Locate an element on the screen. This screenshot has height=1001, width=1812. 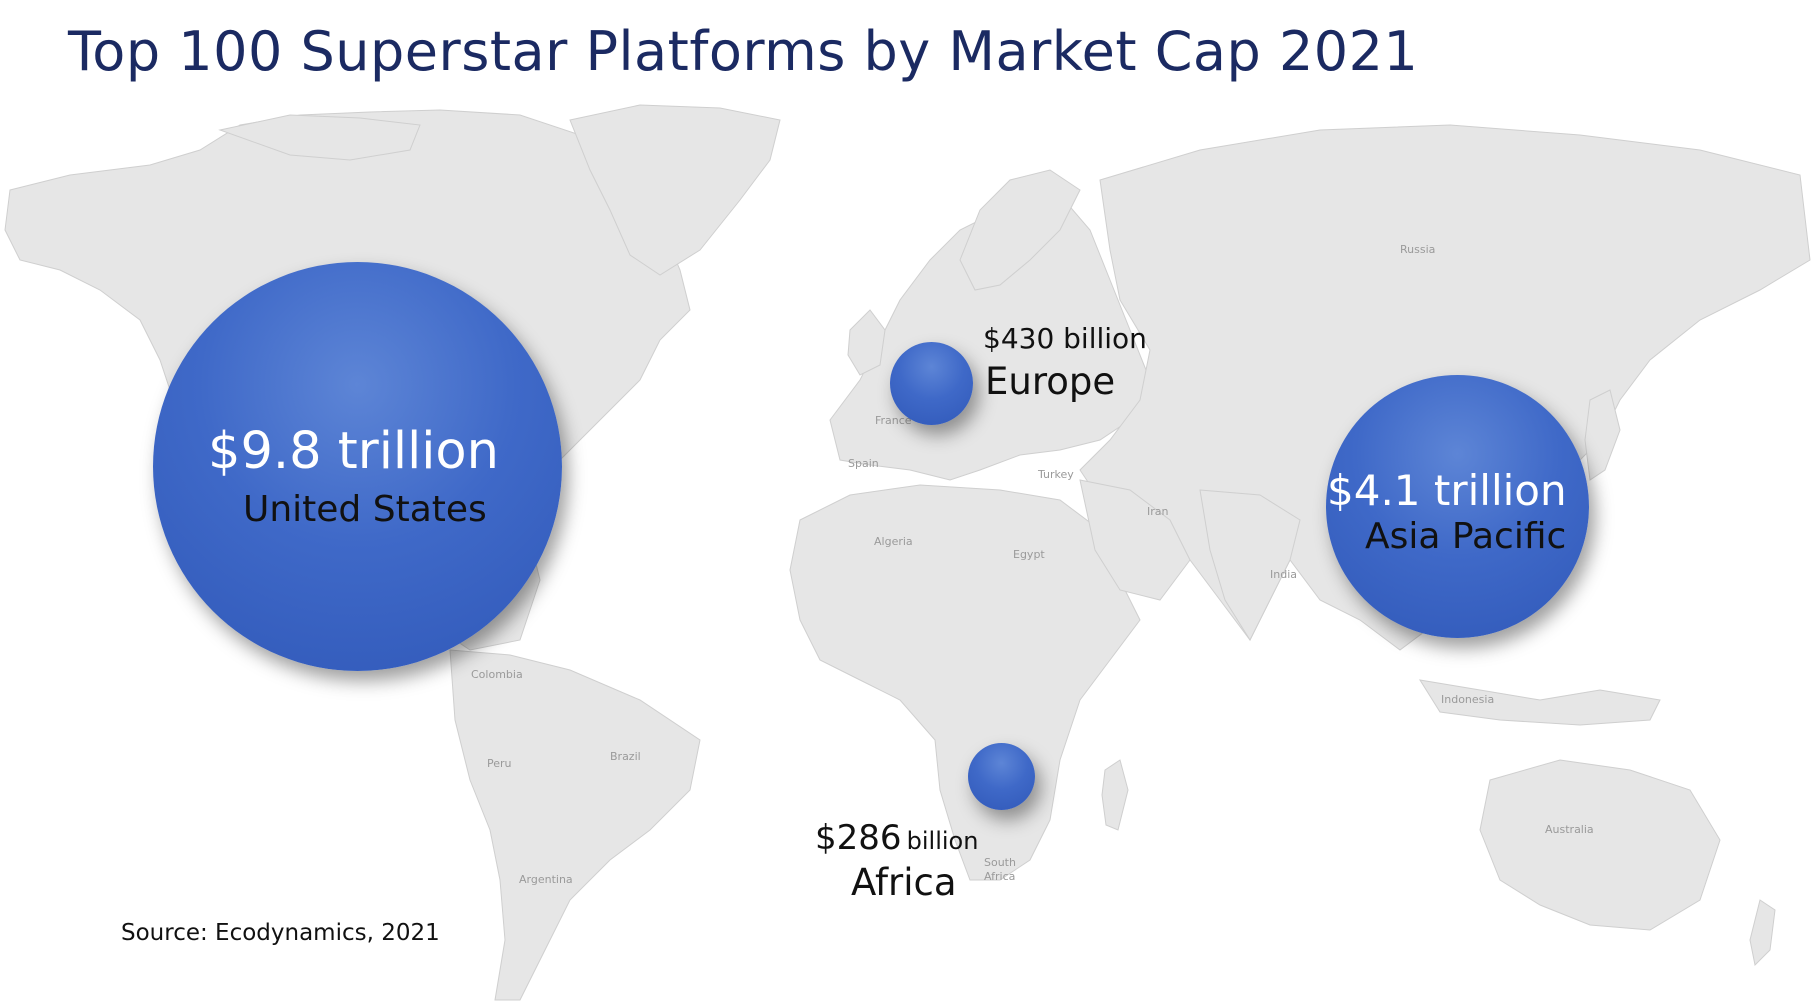
us-bubble is located at coordinates (357, 466).